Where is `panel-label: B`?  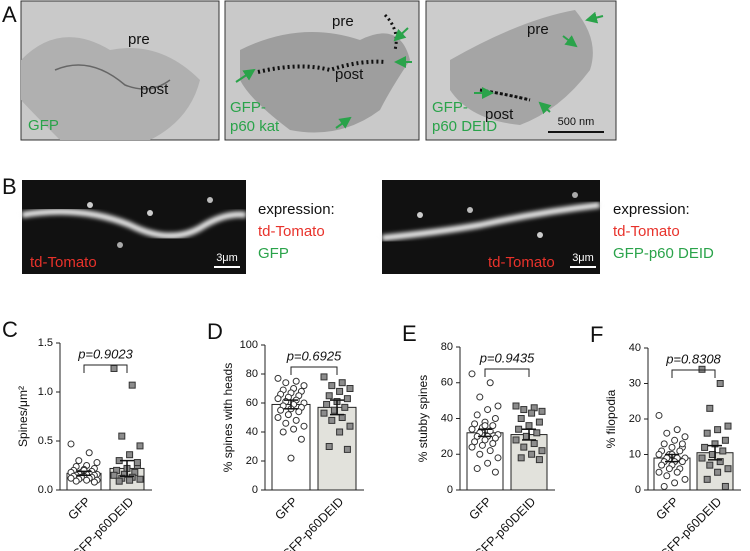 panel-label: B is located at coordinates (9, 186).